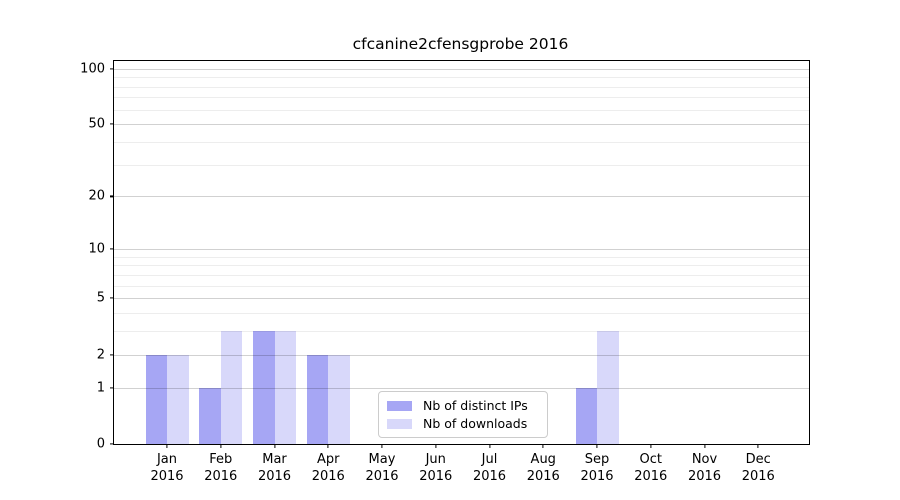 Image resolution: width=900 pixels, height=500 pixels. I want to click on y-tick-label-2: 2, so click(100, 355).